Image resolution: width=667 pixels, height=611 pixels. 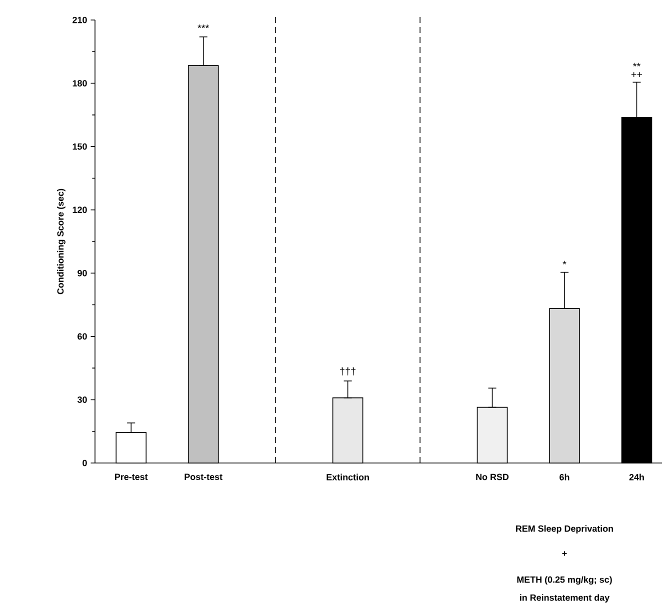 What do you see at coordinates (348, 371) in the screenshot?
I see `annotation: †††` at bounding box center [348, 371].